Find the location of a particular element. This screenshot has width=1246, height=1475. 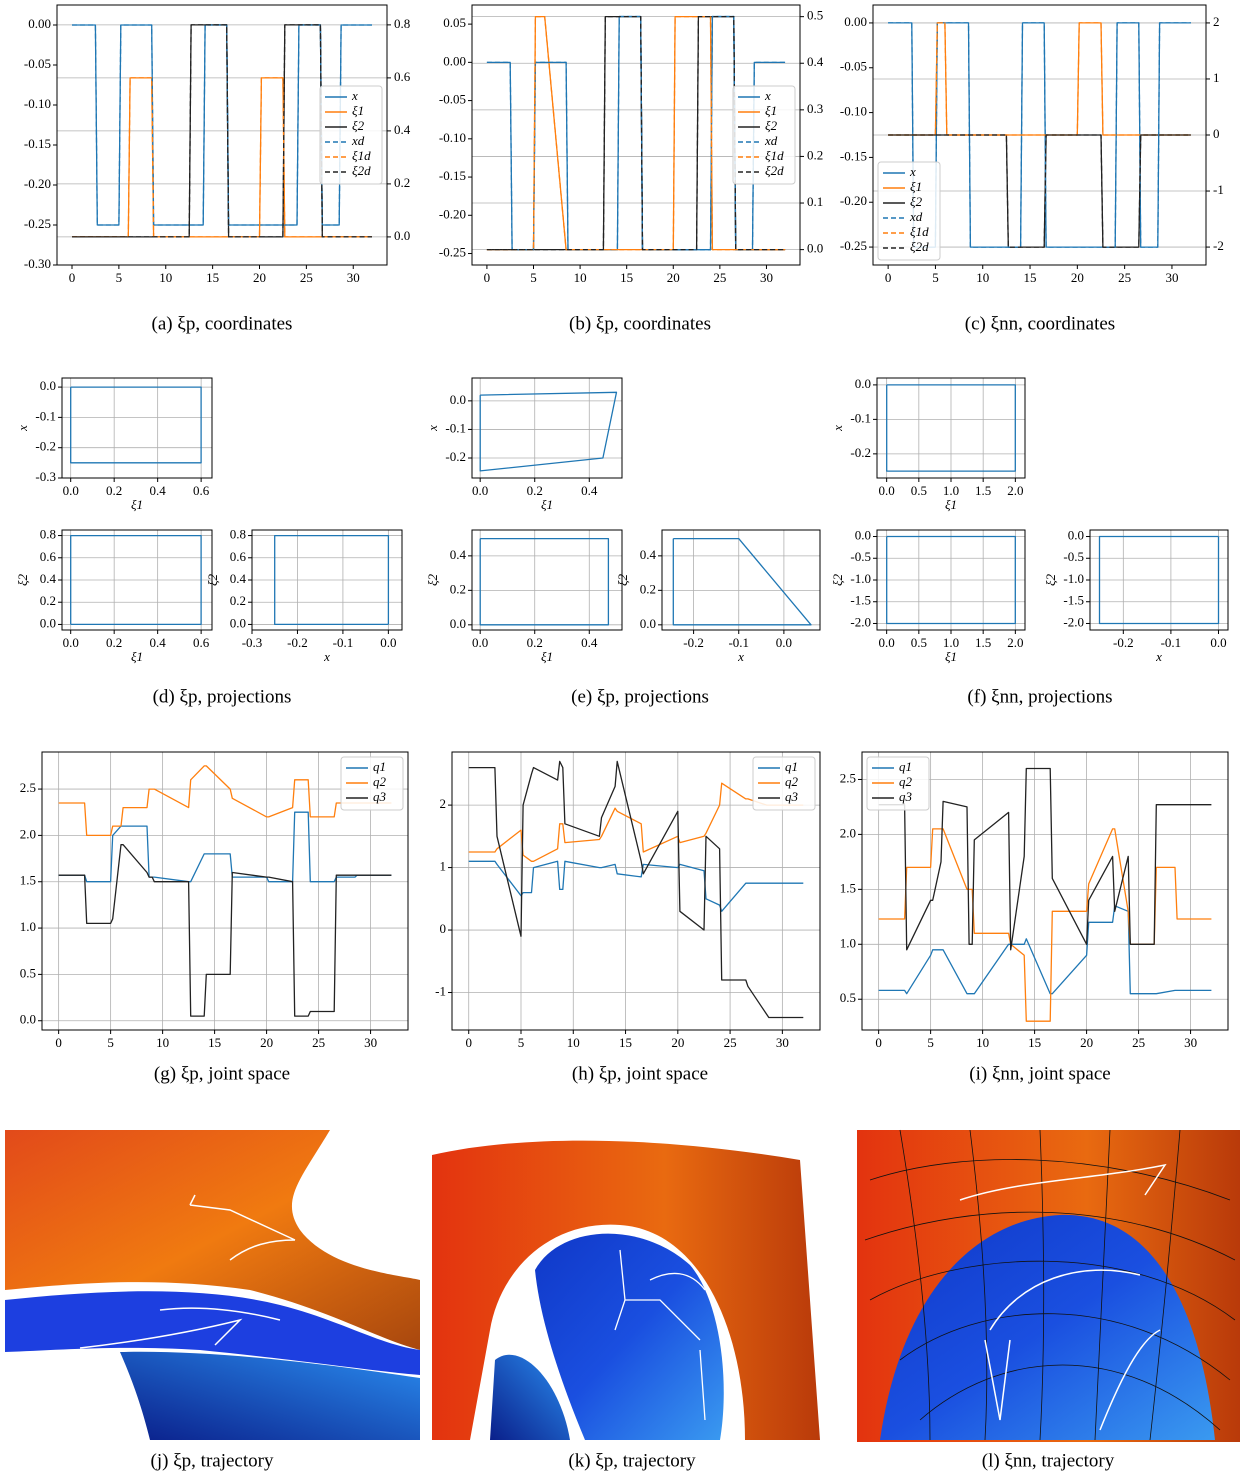

legend-label: q3 is located at coordinates (380, 796).